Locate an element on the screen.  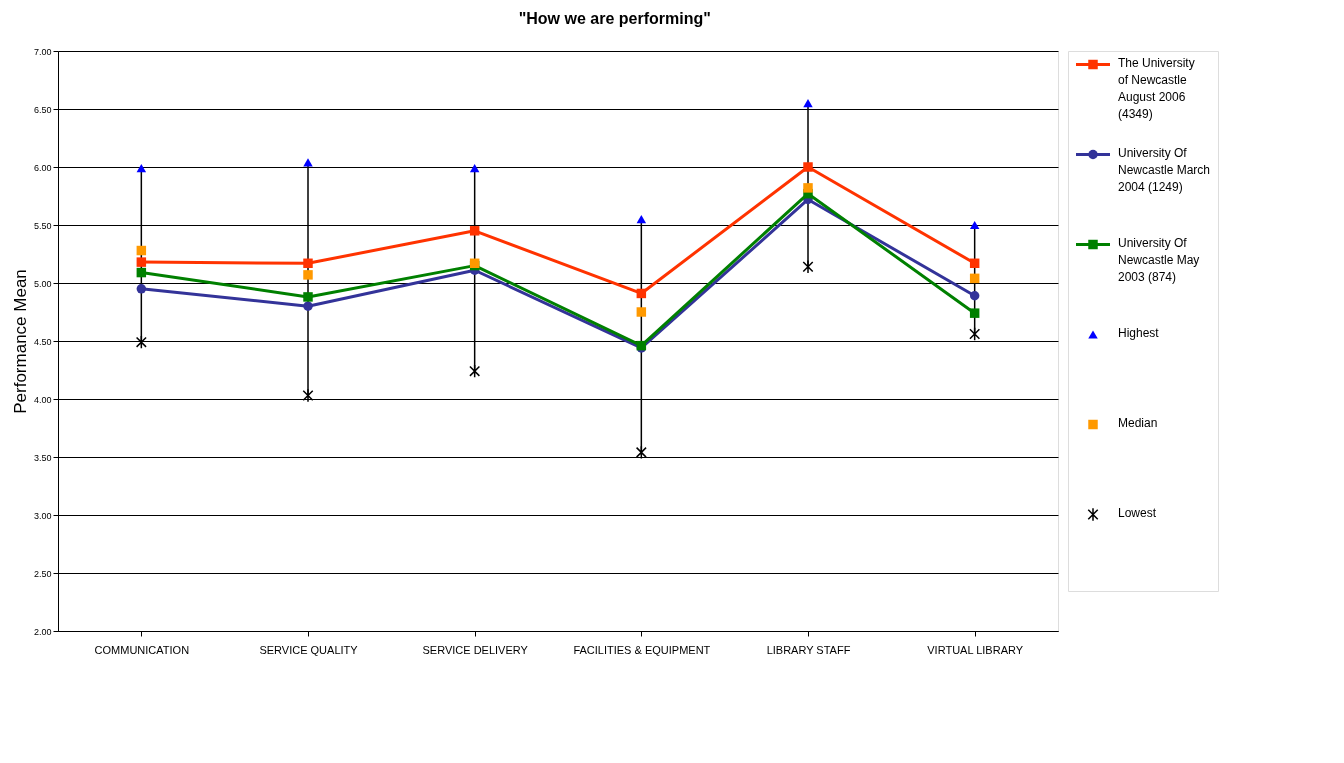
y-tick-label: 2.00 is located at coordinates (42, 631).